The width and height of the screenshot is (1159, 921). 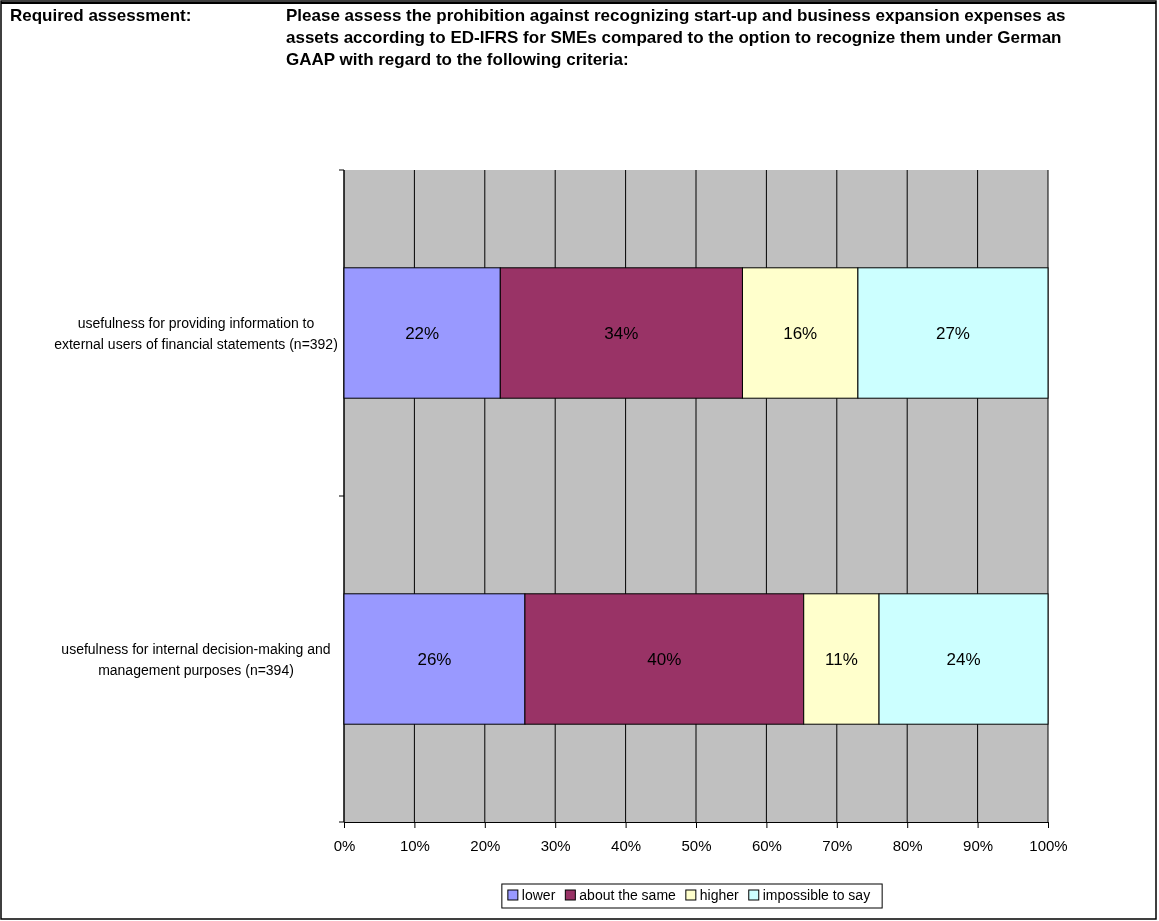 I want to click on data-label: 34%, so click(x=621, y=333).